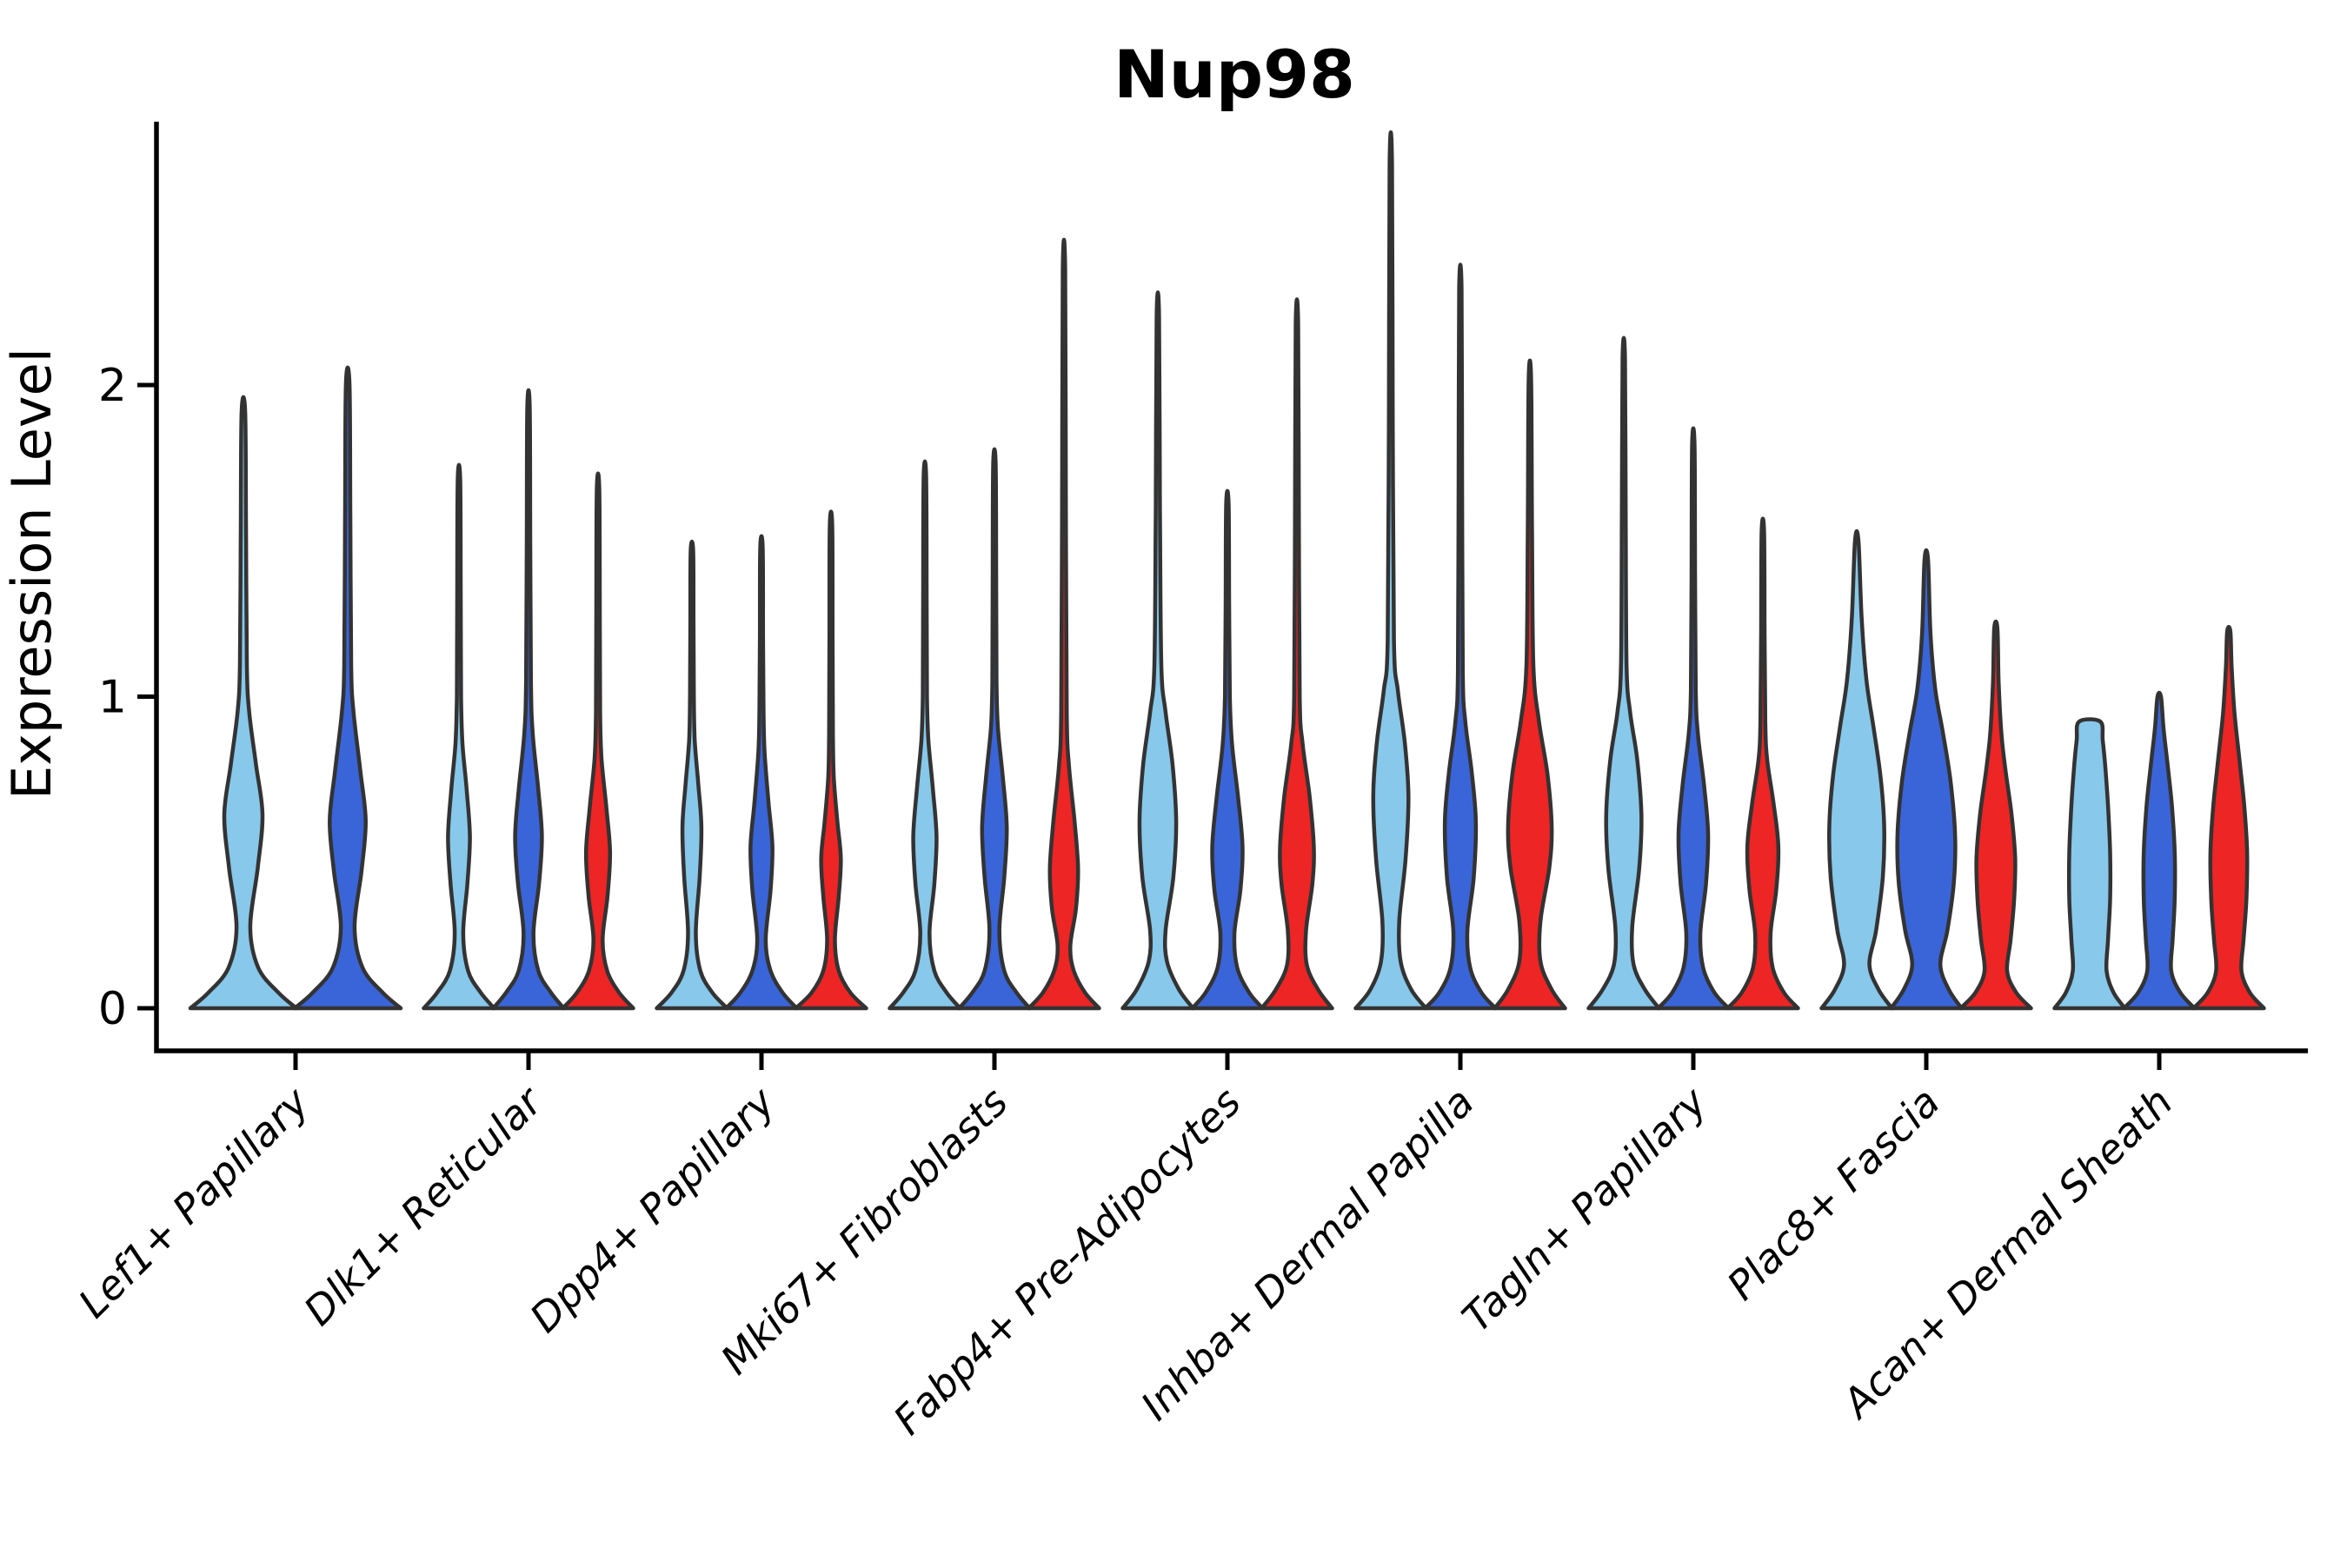 This screenshot has width=2347, height=1568. What do you see at coordinates (1833, 1194) in the screenshot?
I see `x-tick-label: Plac8+ Fascia` at bounding box center [1833, 1194].